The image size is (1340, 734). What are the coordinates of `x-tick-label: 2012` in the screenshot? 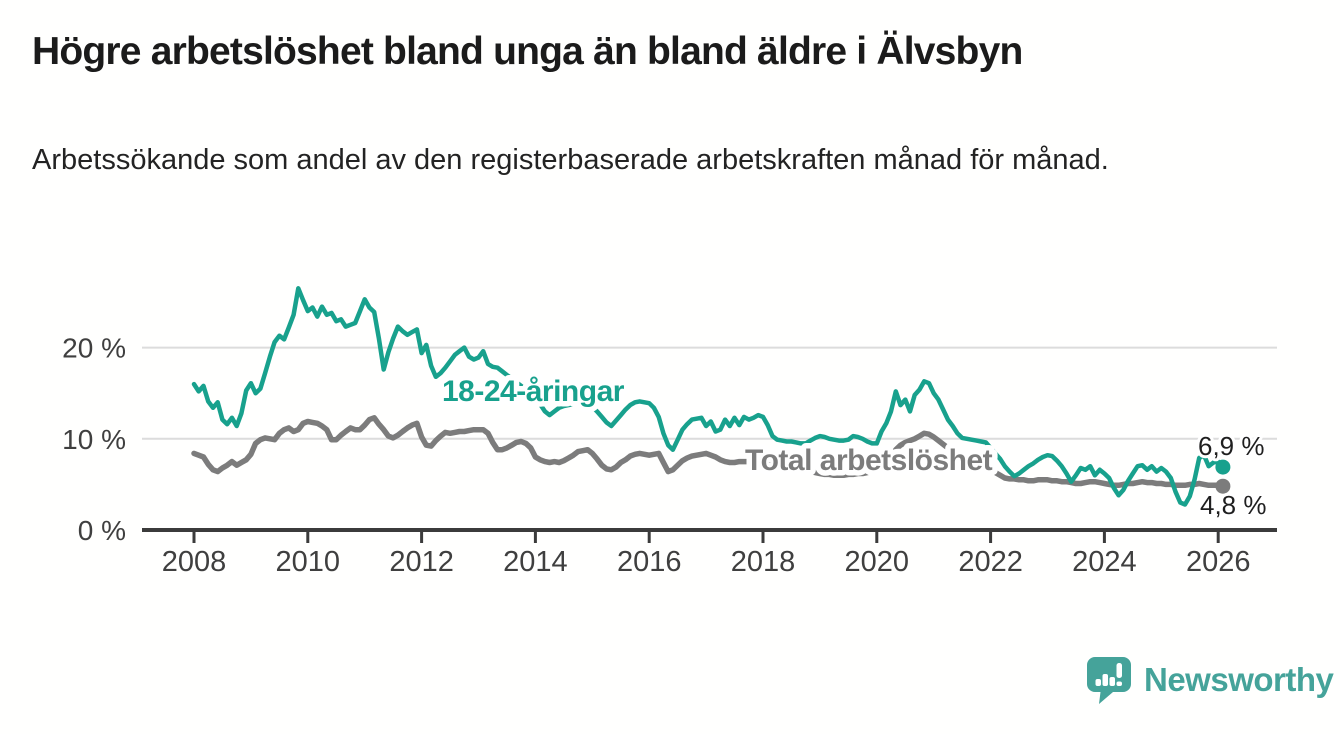 It's located at (421, 562).